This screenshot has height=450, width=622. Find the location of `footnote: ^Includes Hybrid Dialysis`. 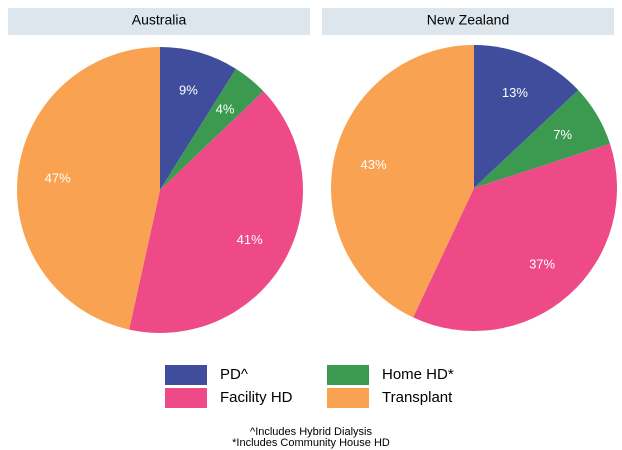

footnote: ^Includes Hybrid Dialysis is located at coordinates (311, 432).